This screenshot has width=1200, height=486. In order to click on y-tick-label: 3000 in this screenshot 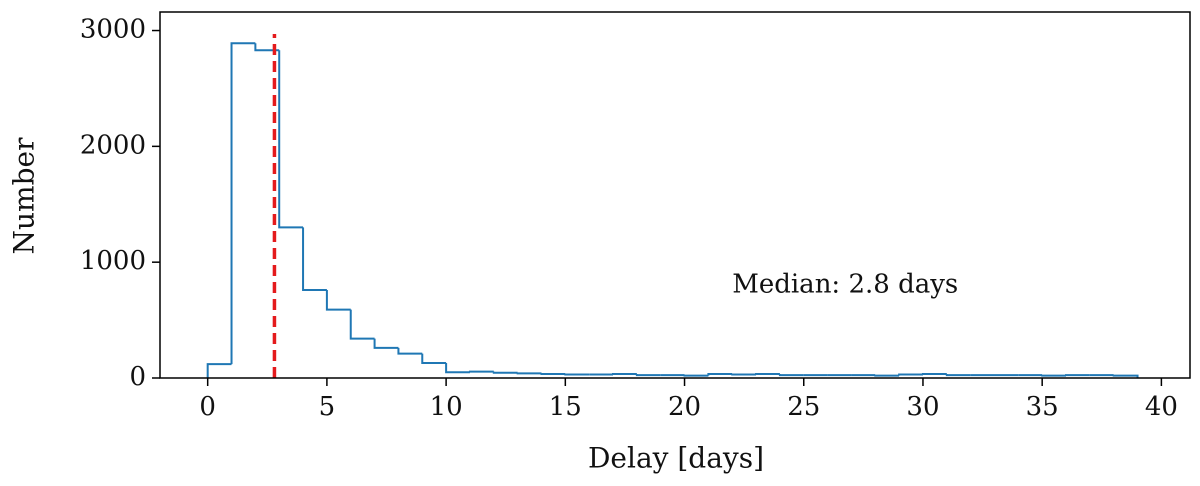, I will do `click(113, 30)`.